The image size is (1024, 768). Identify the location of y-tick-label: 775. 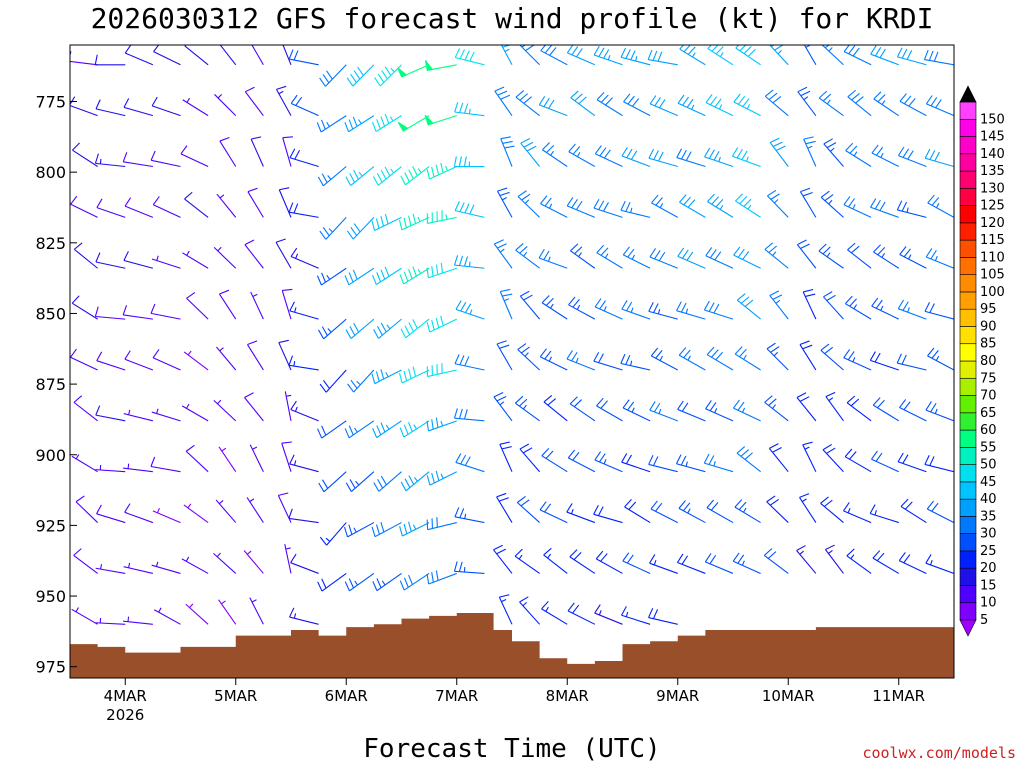
(50, 102).